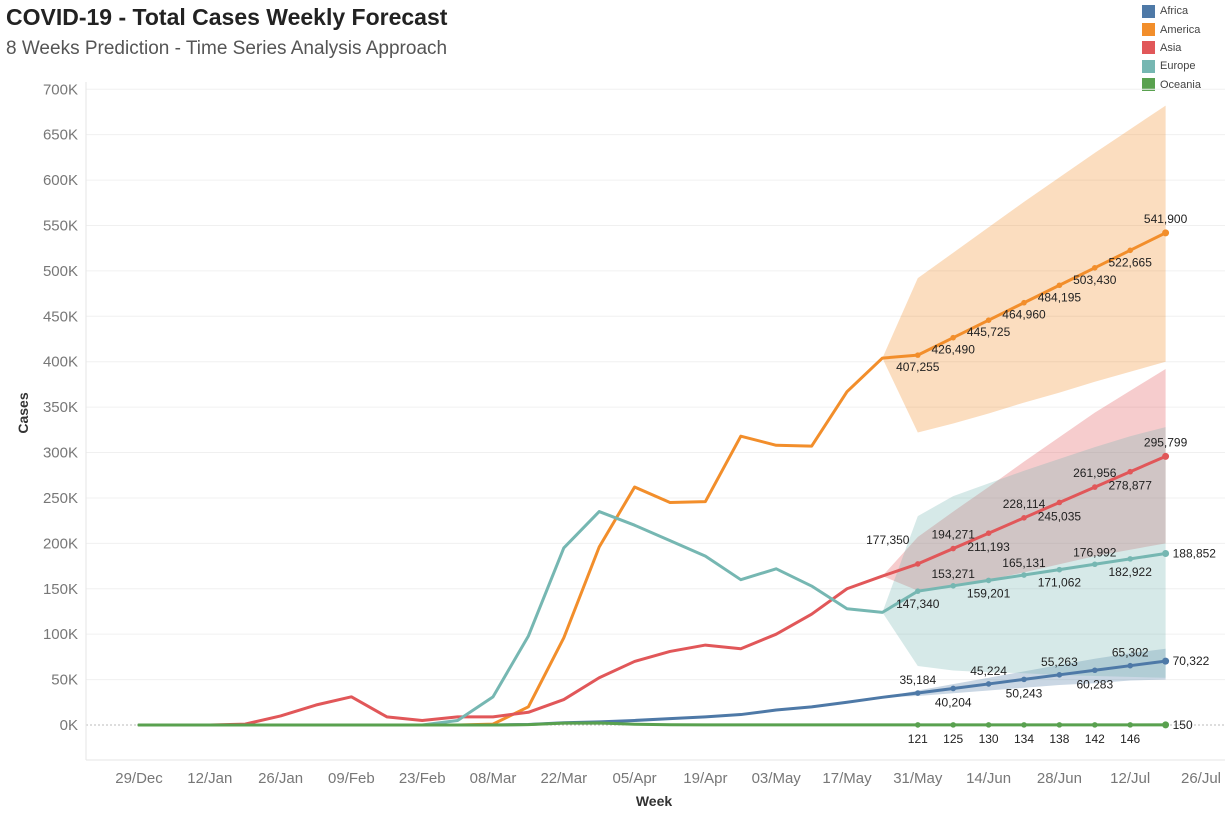 Image resolution: width=1225 pixels, height=816 pixels. What do you see at coordinates (1201, 778) in the screenshot?
I see `x-tick-label: 26/Jul` at bounding box center [1201, 778].